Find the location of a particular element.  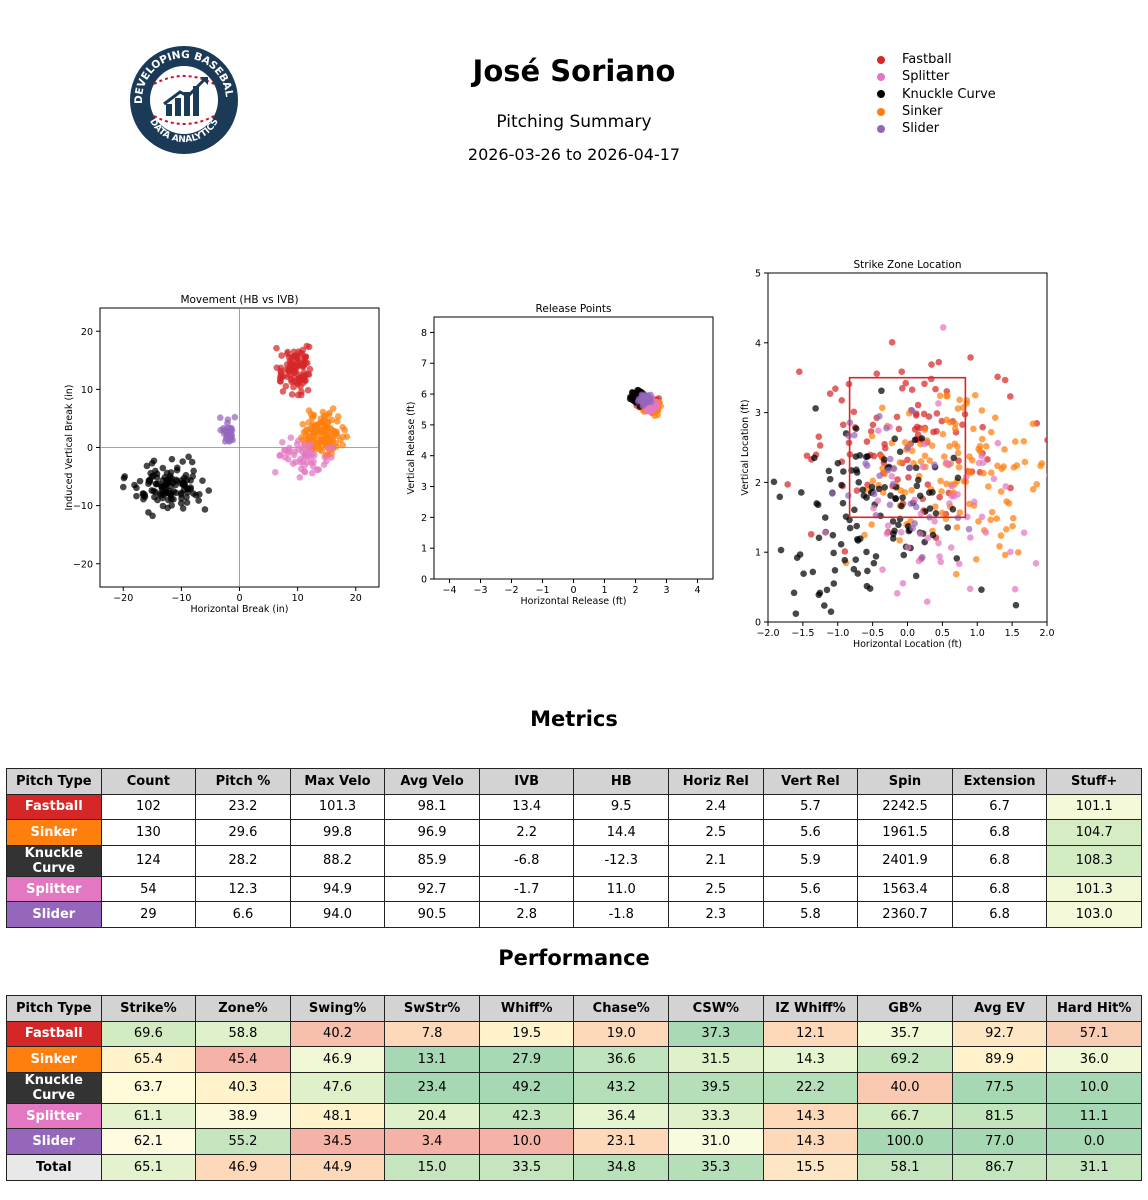

table-cell: 2.5 is located at coordinates (716, 832).